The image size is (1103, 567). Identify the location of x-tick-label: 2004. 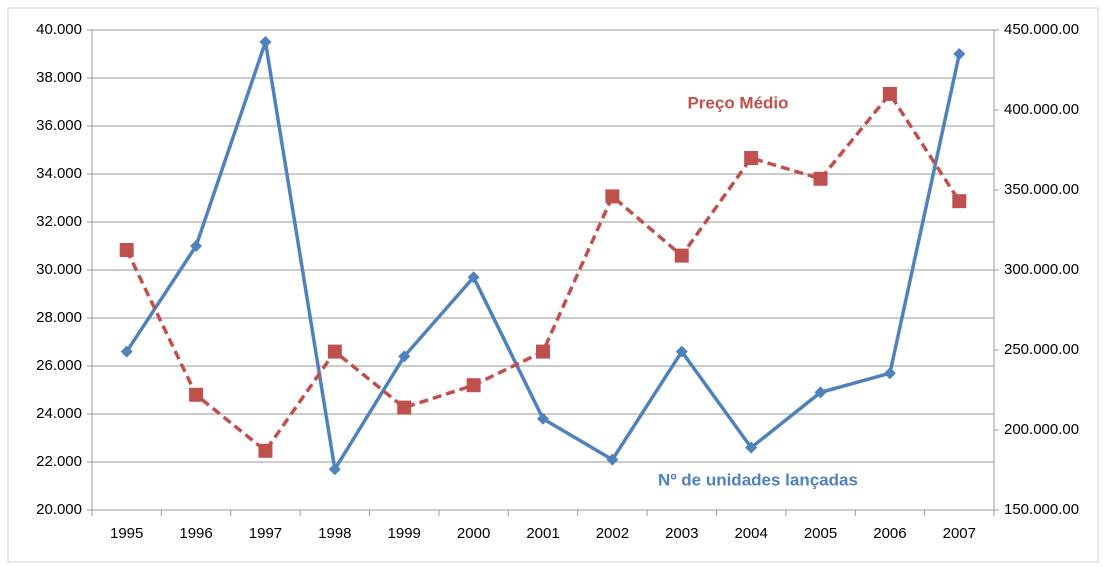
(750, 533).